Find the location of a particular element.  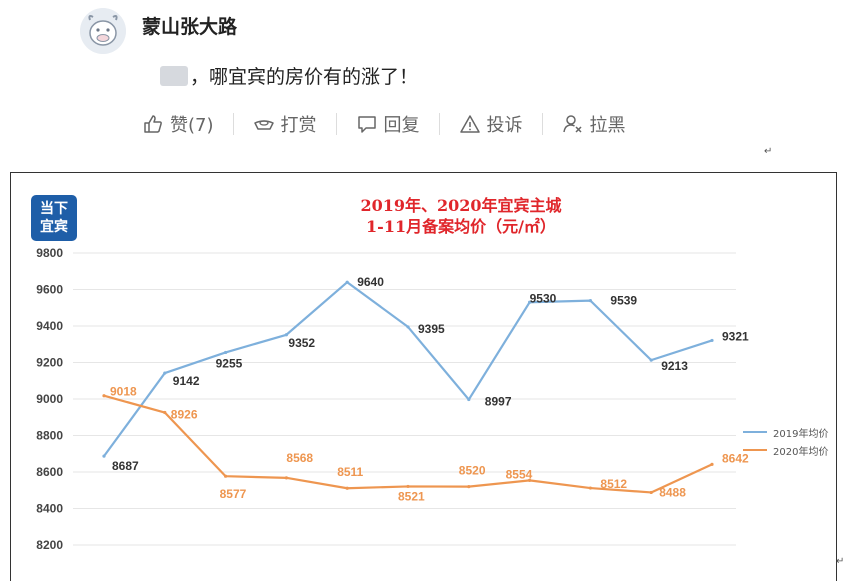

data-label: 9142 is located at coordinates (186, 381).